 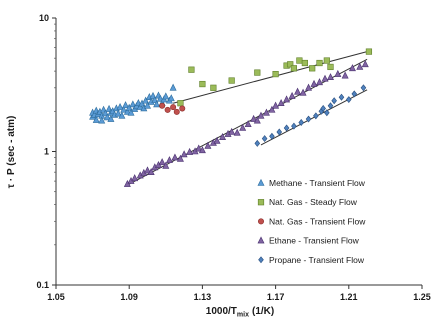 What do you see at coordinates (317, 183) in the screenshot?
I see `legend-label: Methane - Transient Flow` at bounding box center [317, 183].